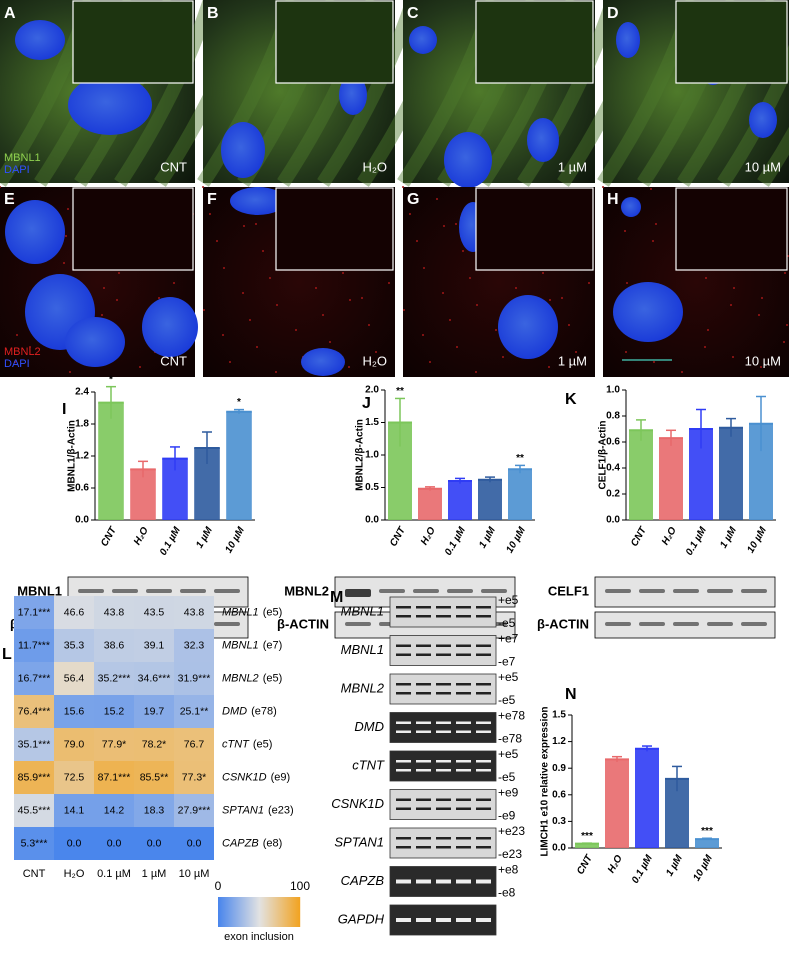  I want to click on panel-letter: D, so click(613, 13).